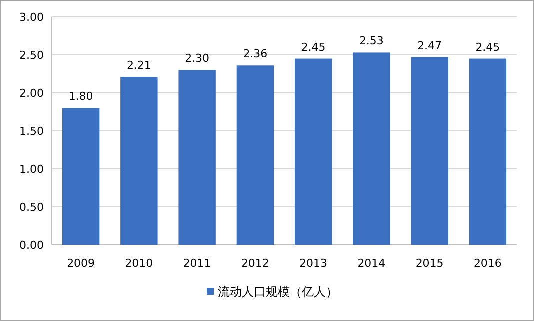 This screenshot has height=321, width=534. I want to click on data-label: 2.47, so click(430, 45).